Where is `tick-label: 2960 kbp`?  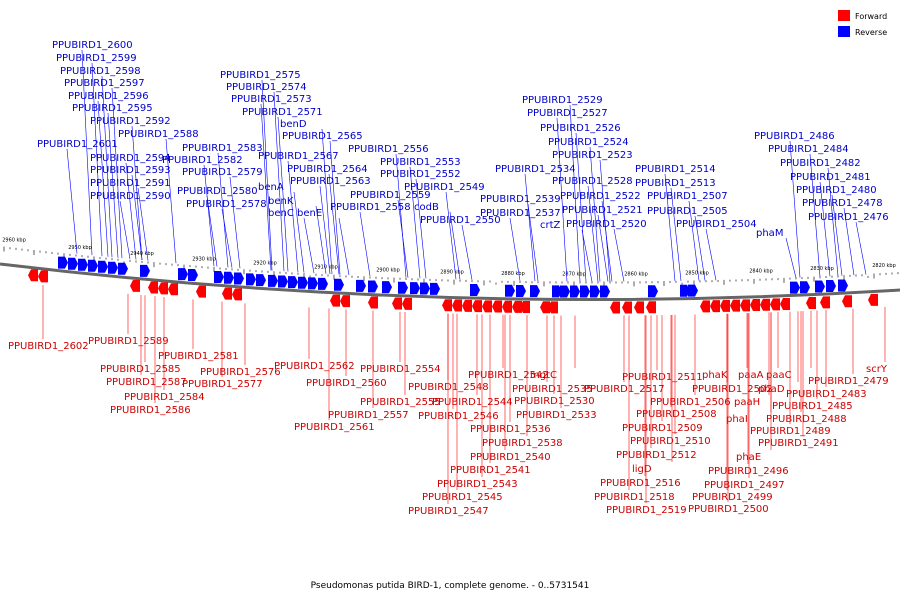 tick-label: 2960 kbp is located at coordinates (14, 241).